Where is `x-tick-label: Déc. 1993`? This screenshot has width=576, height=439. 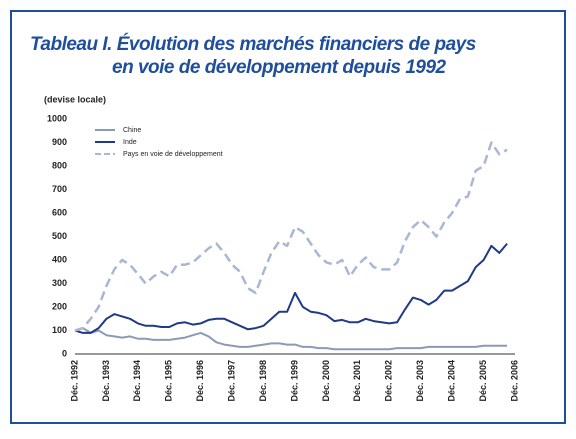
x-tick-label: Déc. 1993 is located at coordinates (106, 381).